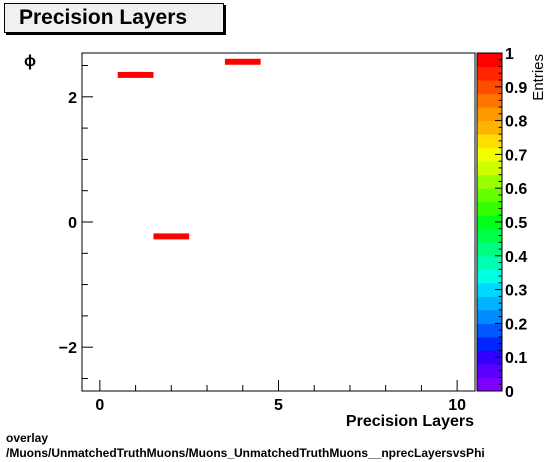 The height and width of the screenshot is (462, 546). Describe the element at coordinates (410, 421) in the screenshot. I see `x-axis-title: Precision Layers` at that location.